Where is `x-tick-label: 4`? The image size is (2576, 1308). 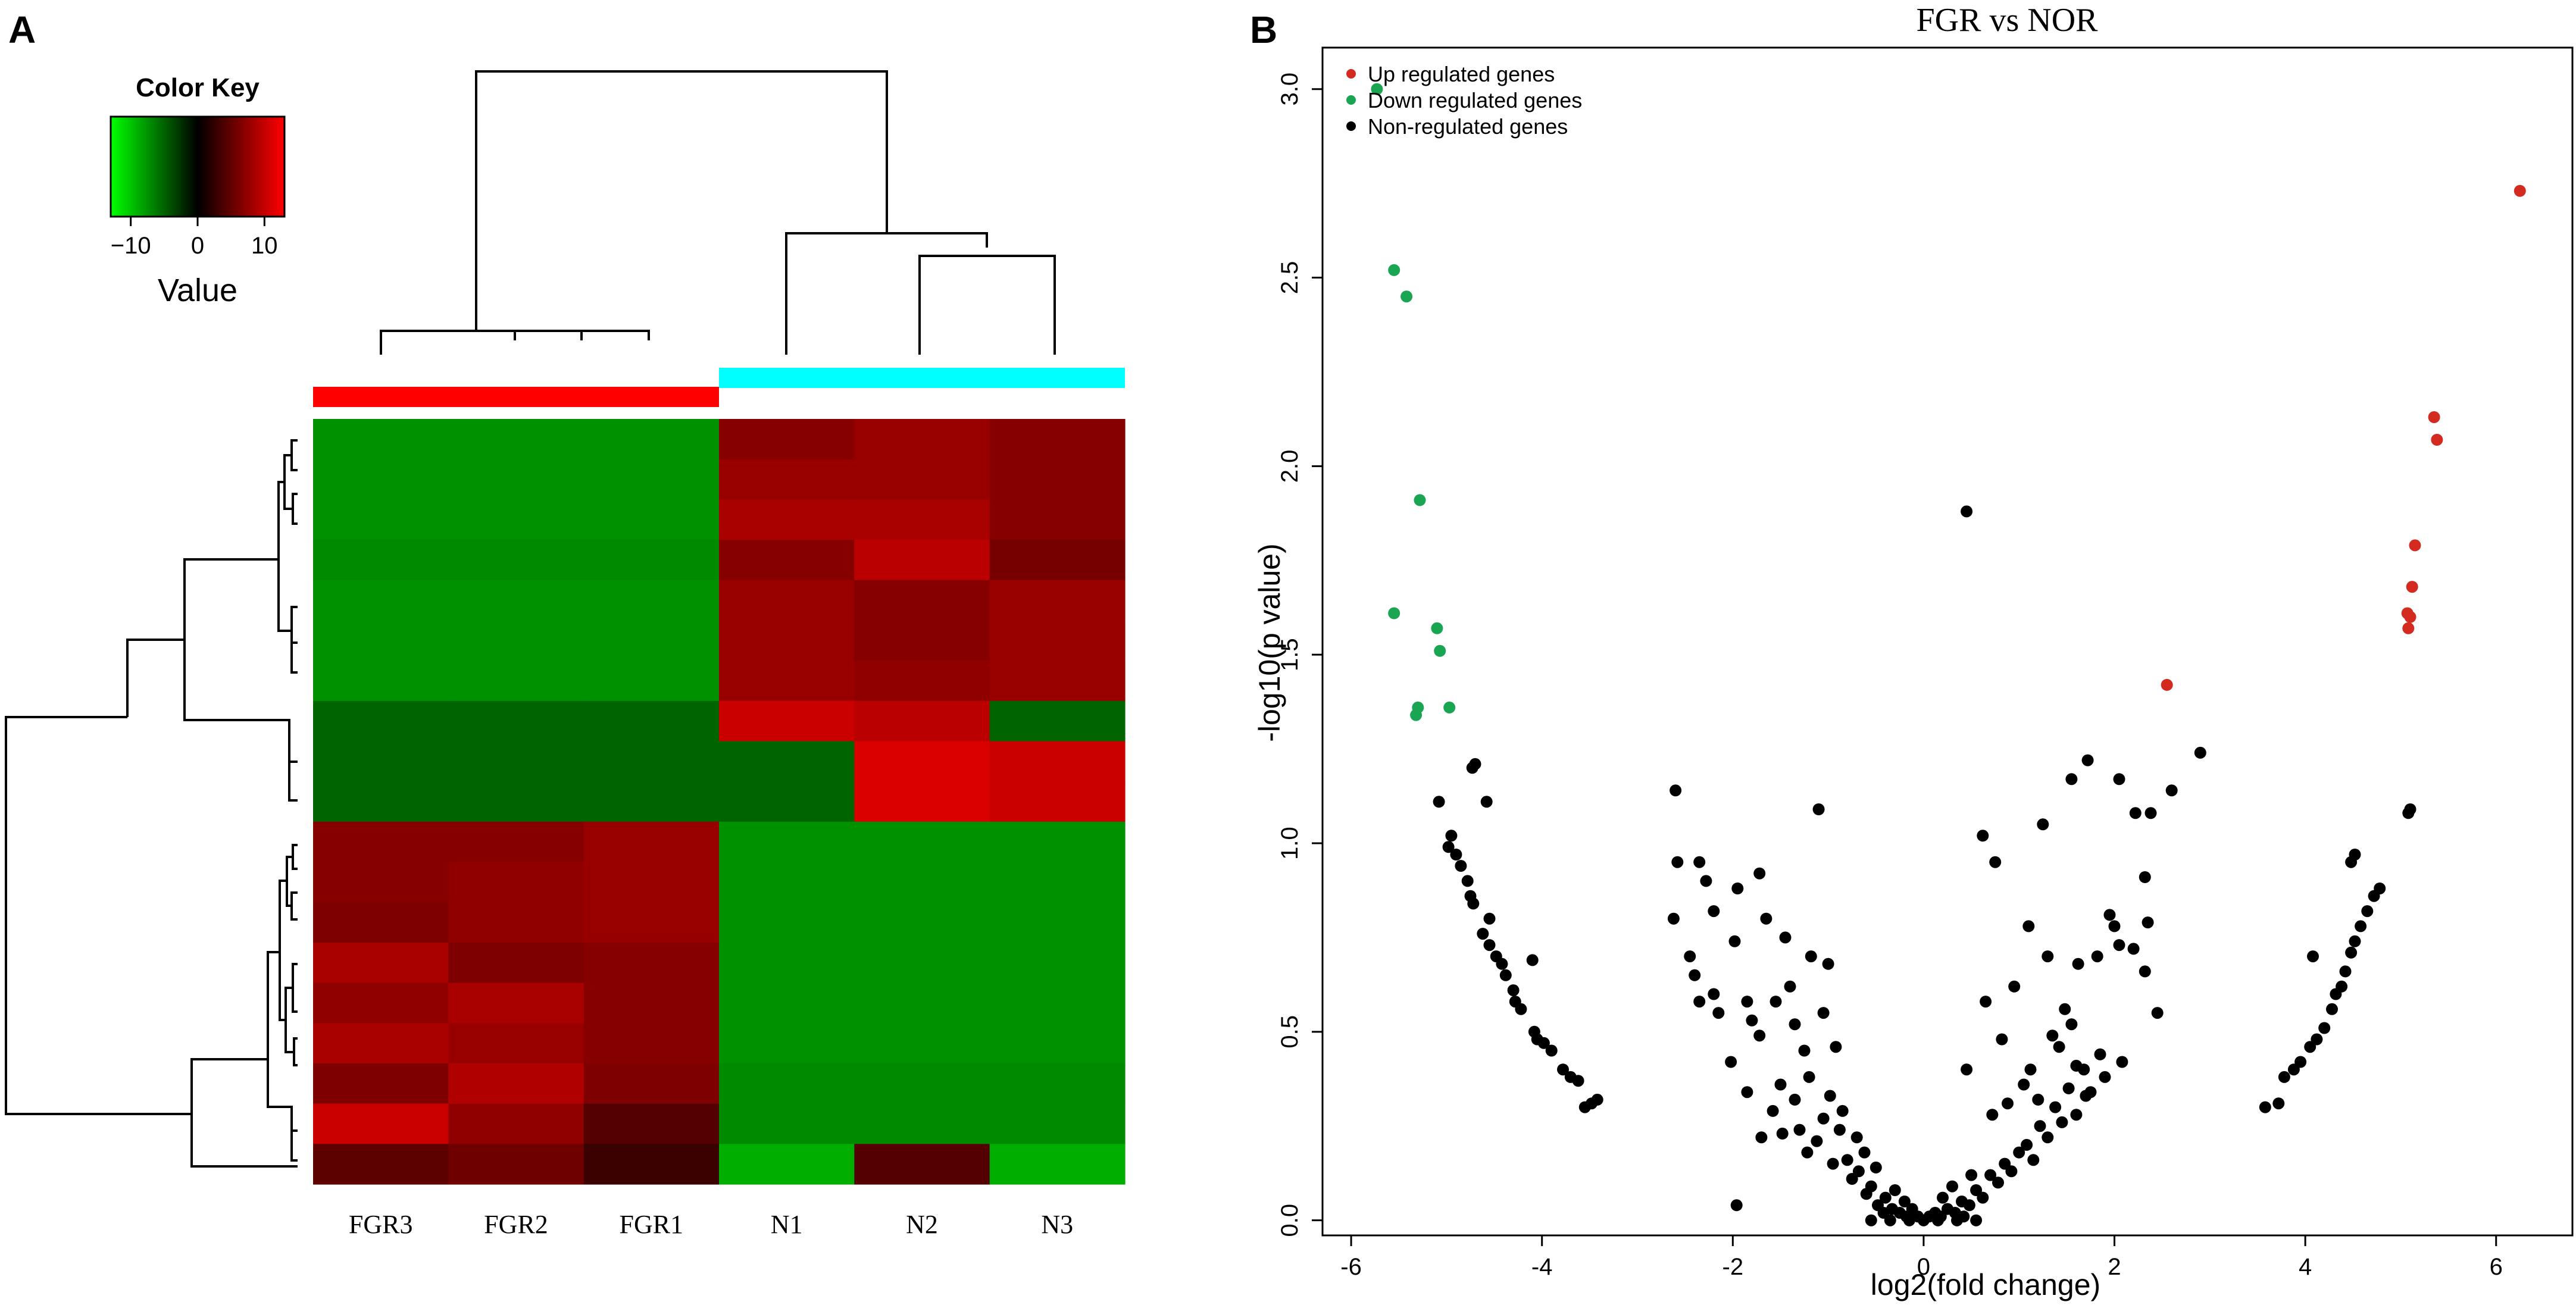 x-tick-label: 4 is located at coordinates (2305, 1267).